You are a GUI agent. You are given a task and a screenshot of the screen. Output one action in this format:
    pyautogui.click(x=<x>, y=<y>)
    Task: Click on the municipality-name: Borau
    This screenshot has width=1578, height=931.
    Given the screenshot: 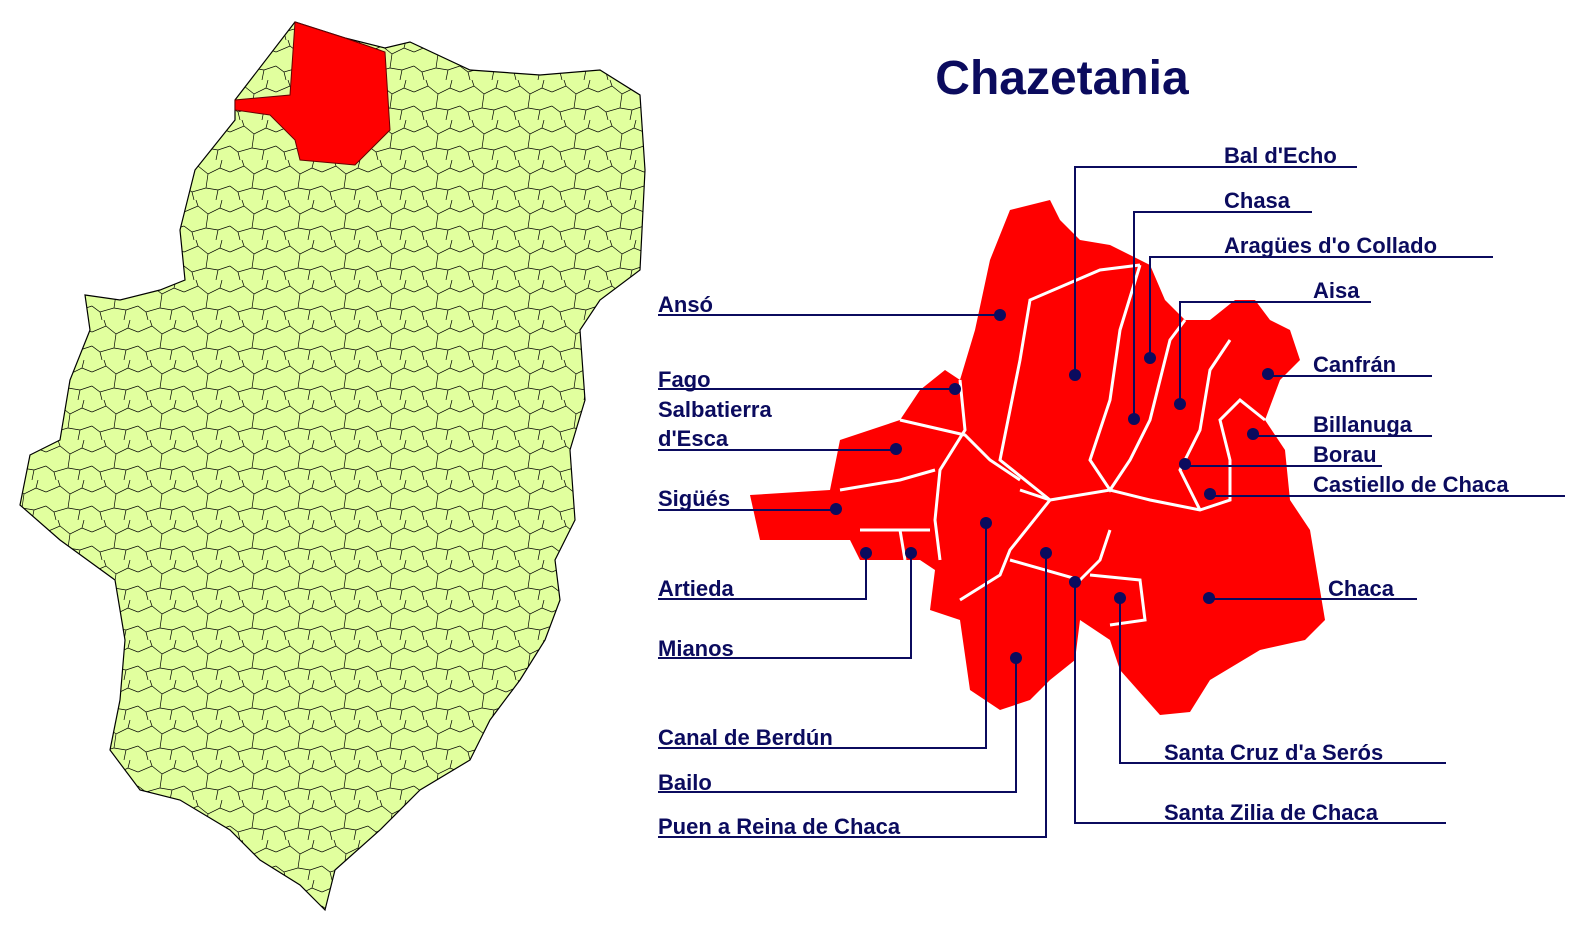 What is the action you would take?
    pyautogui.click(x=1345, y=454)
    